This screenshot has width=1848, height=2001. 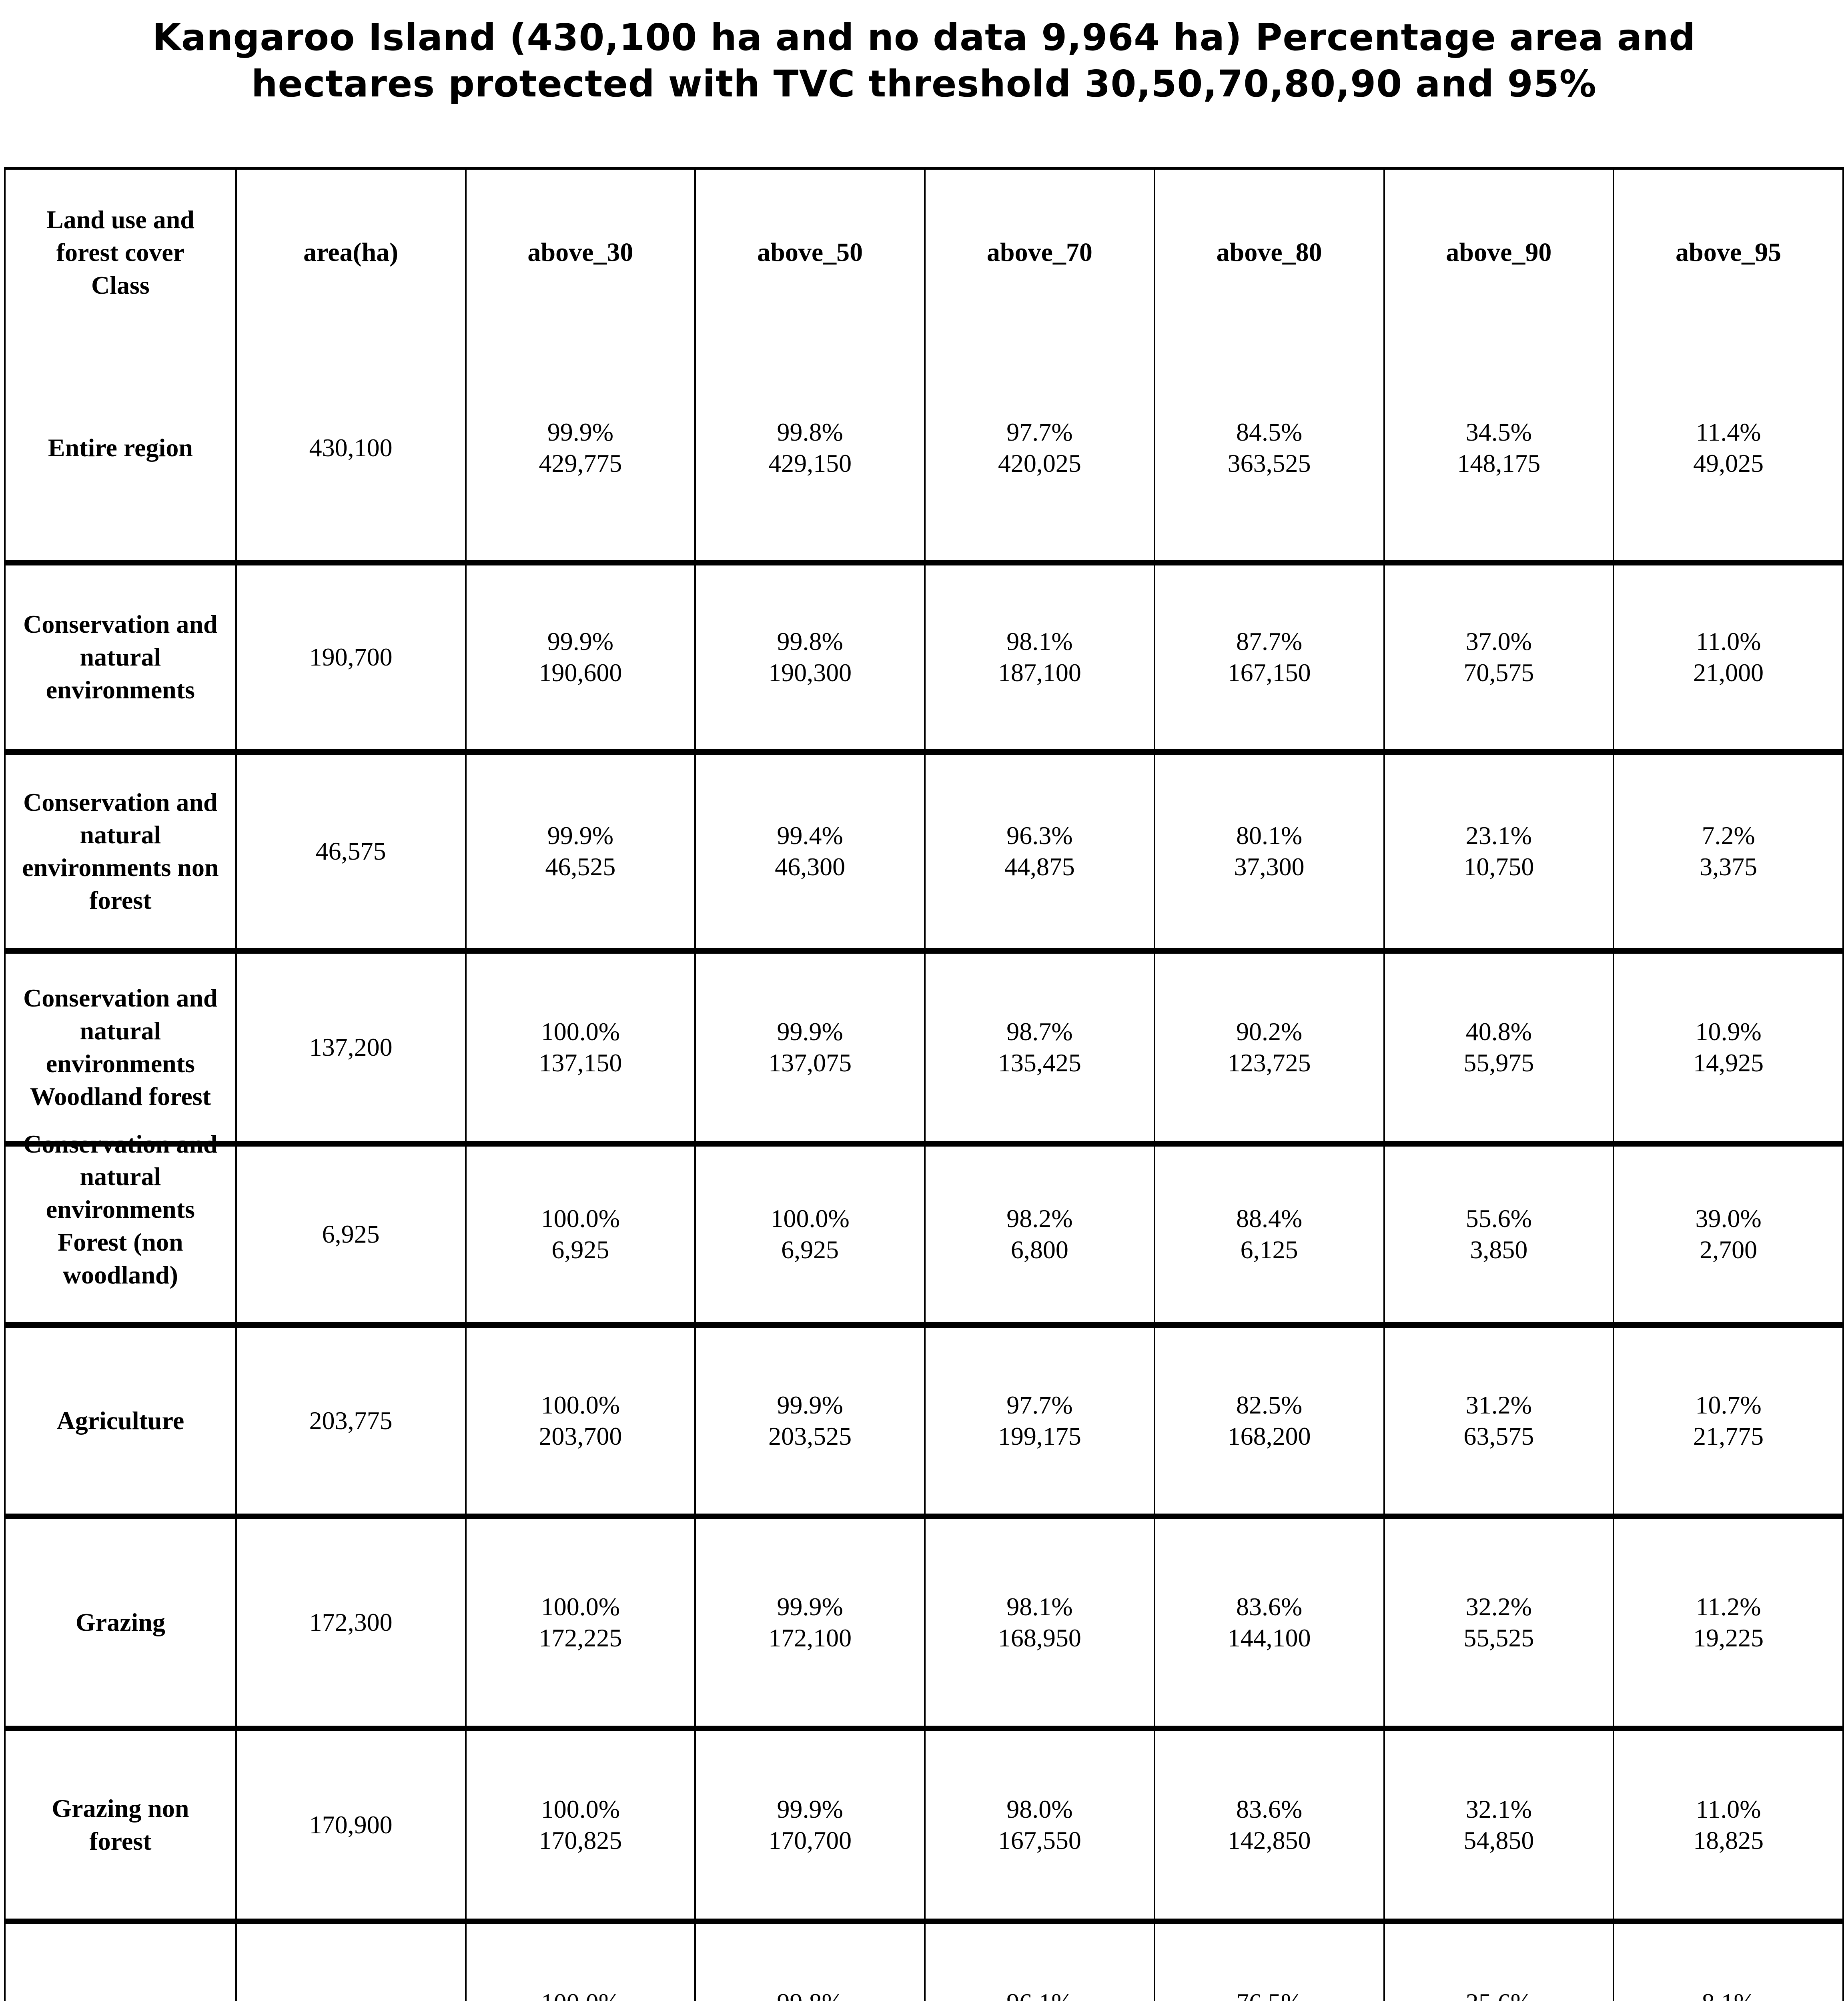 I want to click on percent-value: 40.8%, so click(x=1498, y=1031).